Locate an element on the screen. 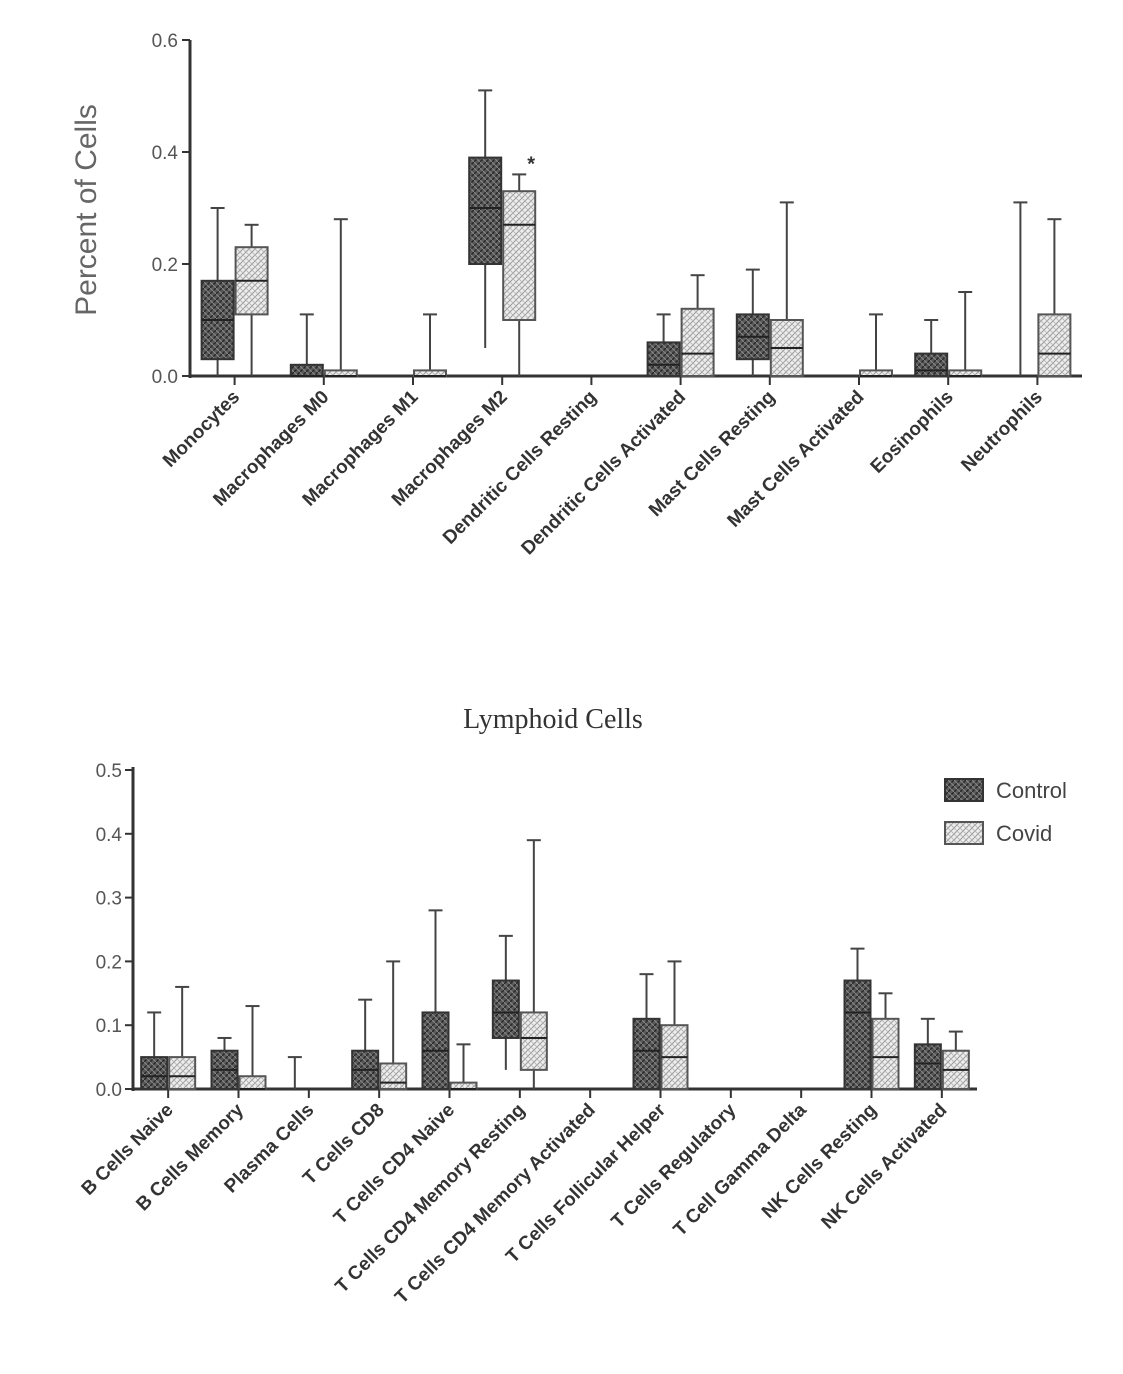 This screenshot has height=1374, width=1123. myeloid-y-axis-title: Percent of Cells is located at coordinates (86, 210).